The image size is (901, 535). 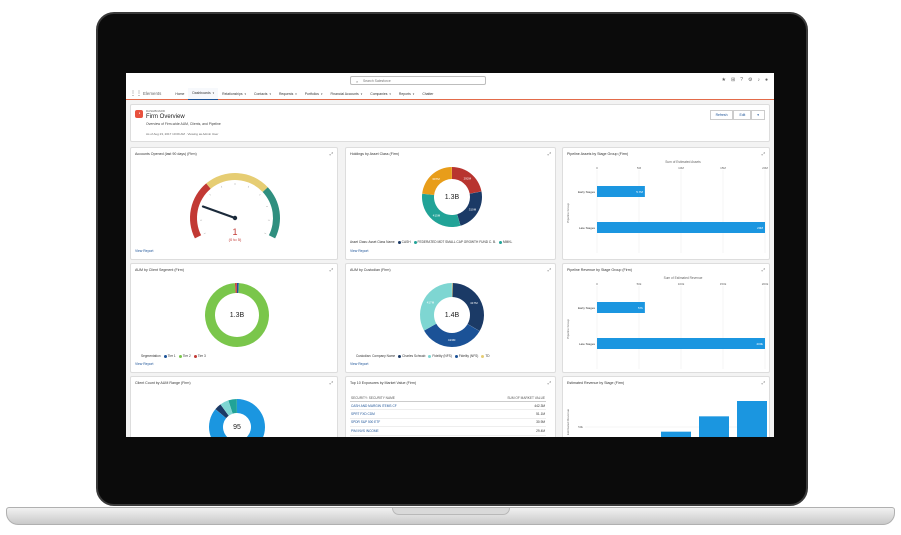 I want to click on nav-tab-label: Home, so click(x=180, y=93).